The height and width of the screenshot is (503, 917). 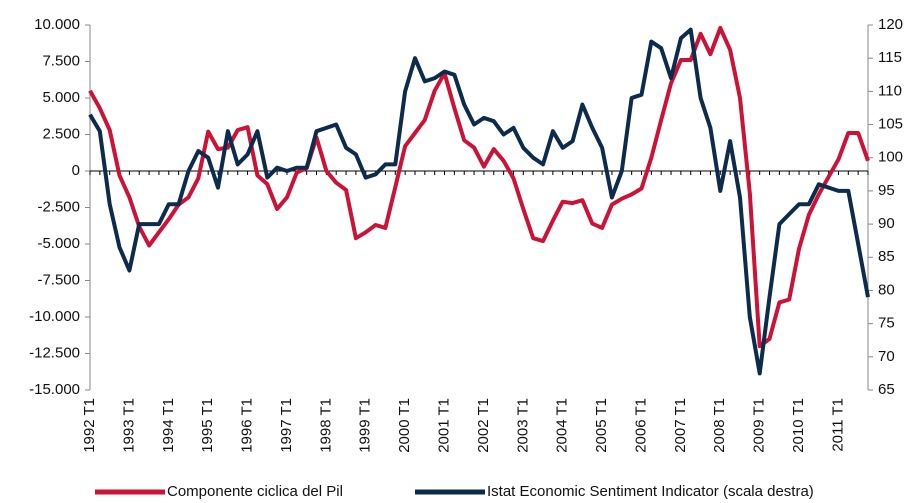 What do you see at coordinates (886, 223) in the screenshot?
I see `y2-tick-label: 90` at bounding box center [886, 223].